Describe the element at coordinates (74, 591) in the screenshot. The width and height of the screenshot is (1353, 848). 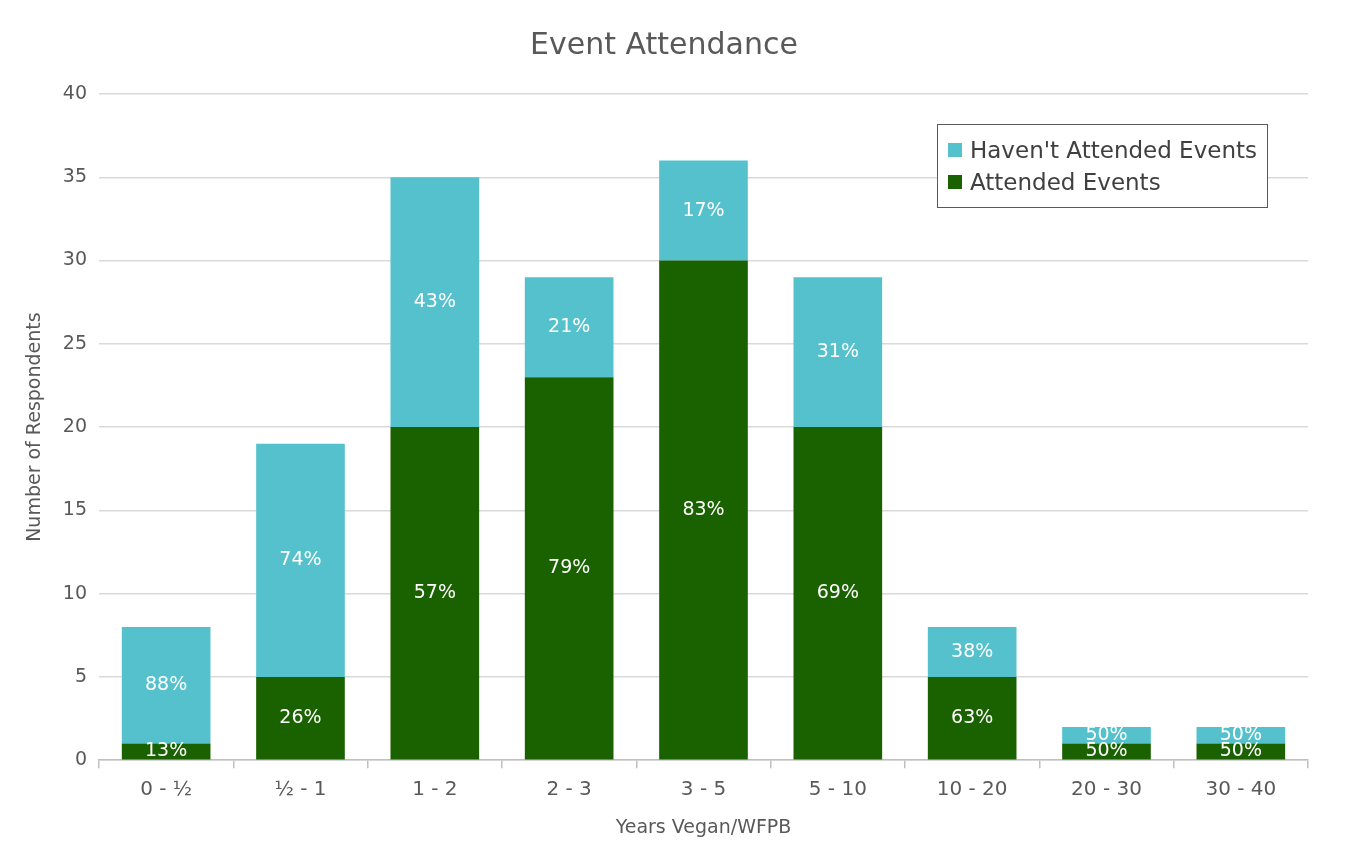
I see `y-tick-label: 10` at that location.